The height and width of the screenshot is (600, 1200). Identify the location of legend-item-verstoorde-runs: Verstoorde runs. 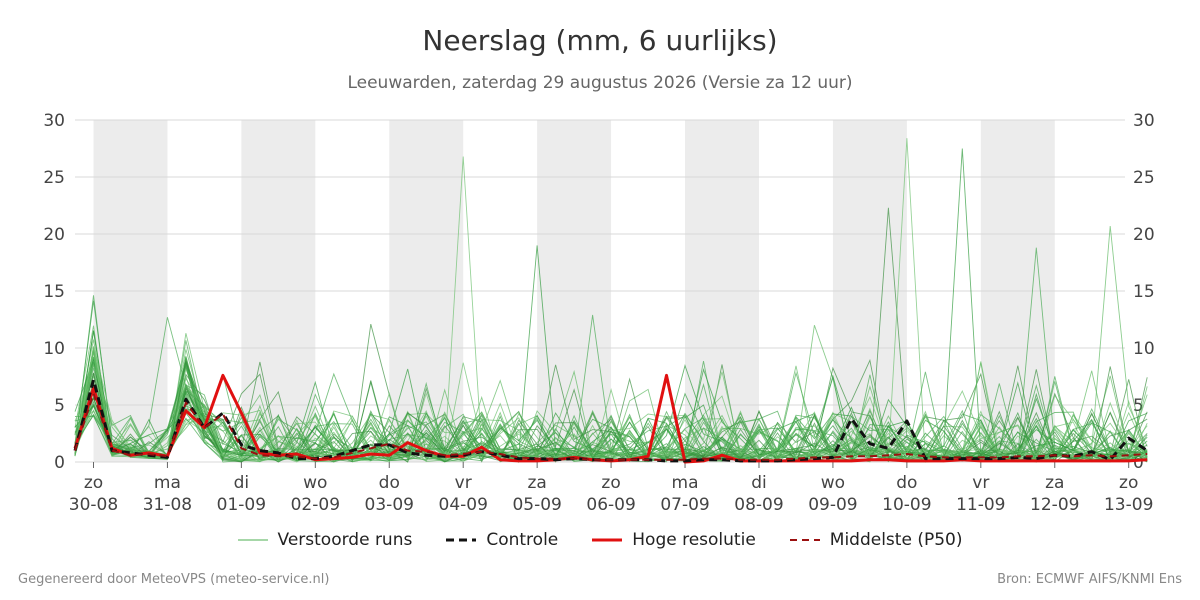
(325, 540).